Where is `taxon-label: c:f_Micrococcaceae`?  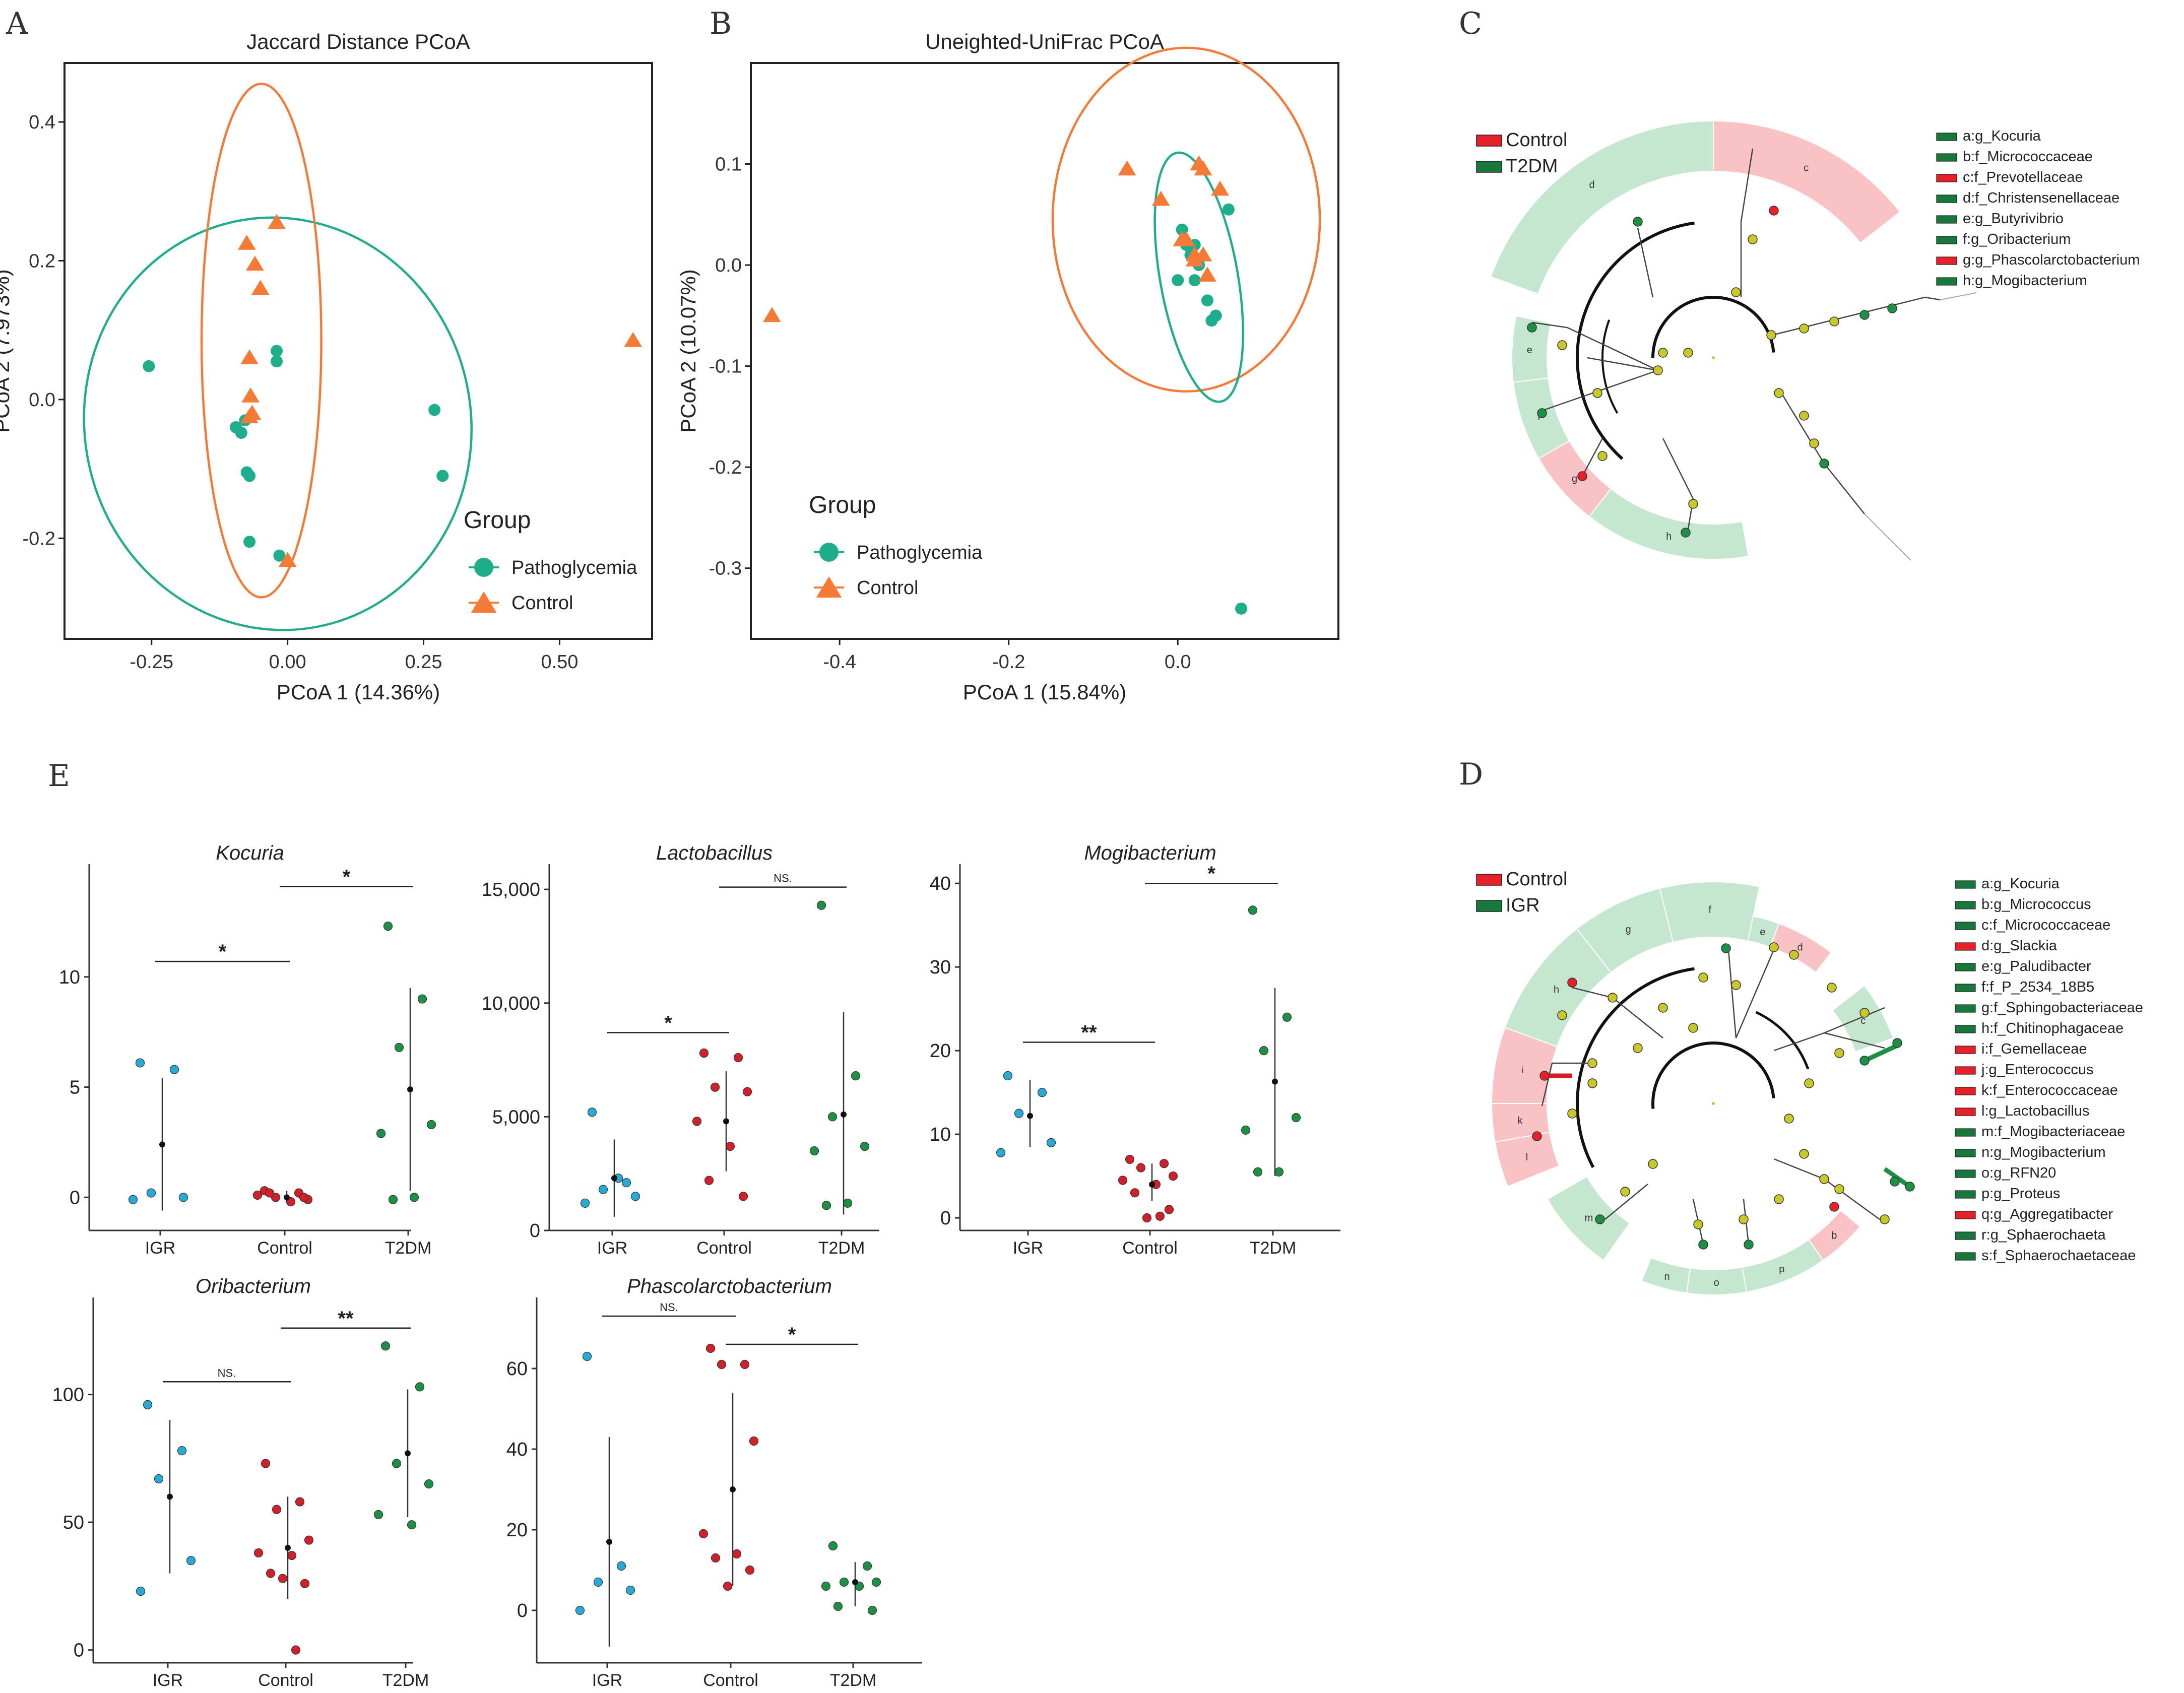
taxon-label: c:f_Micrococcaceae is located at coordinates (2045, 925).